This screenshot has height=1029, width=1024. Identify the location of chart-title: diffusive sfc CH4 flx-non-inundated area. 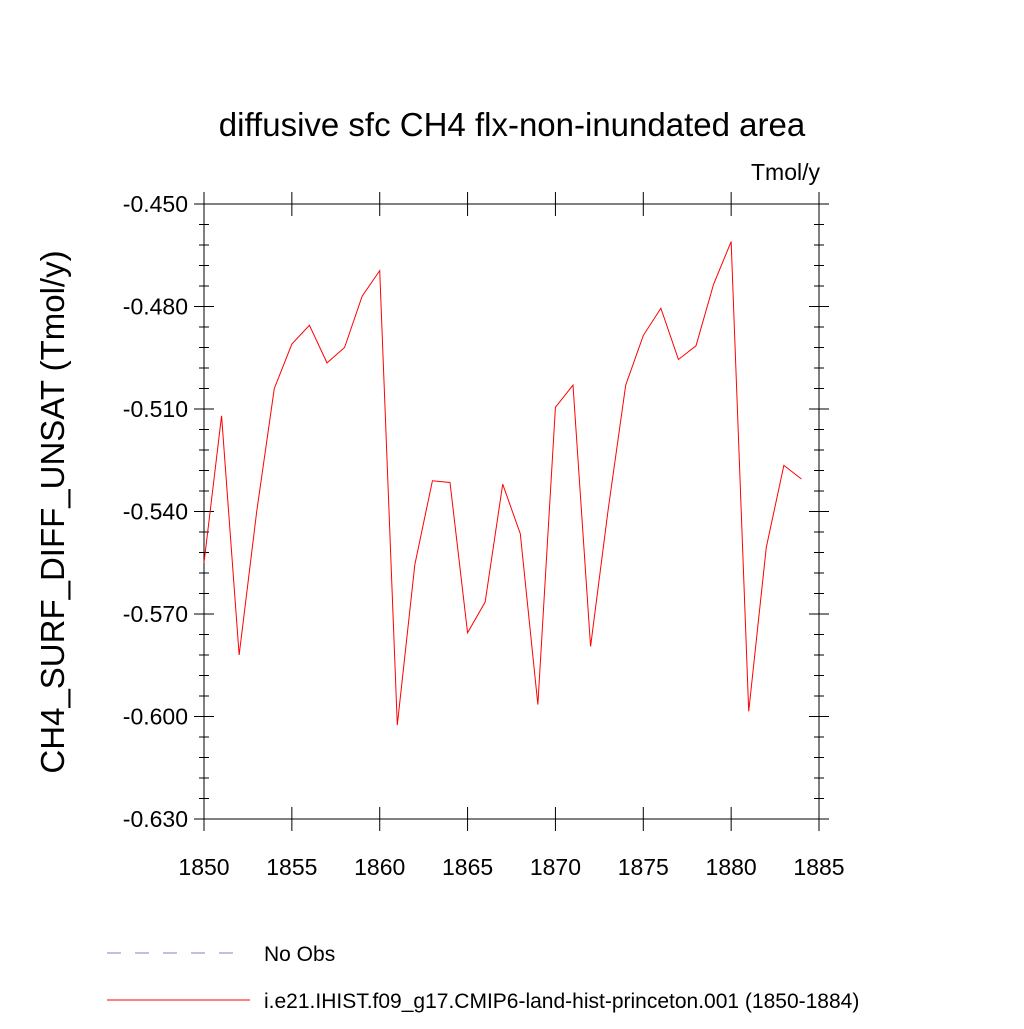
(512, 124).